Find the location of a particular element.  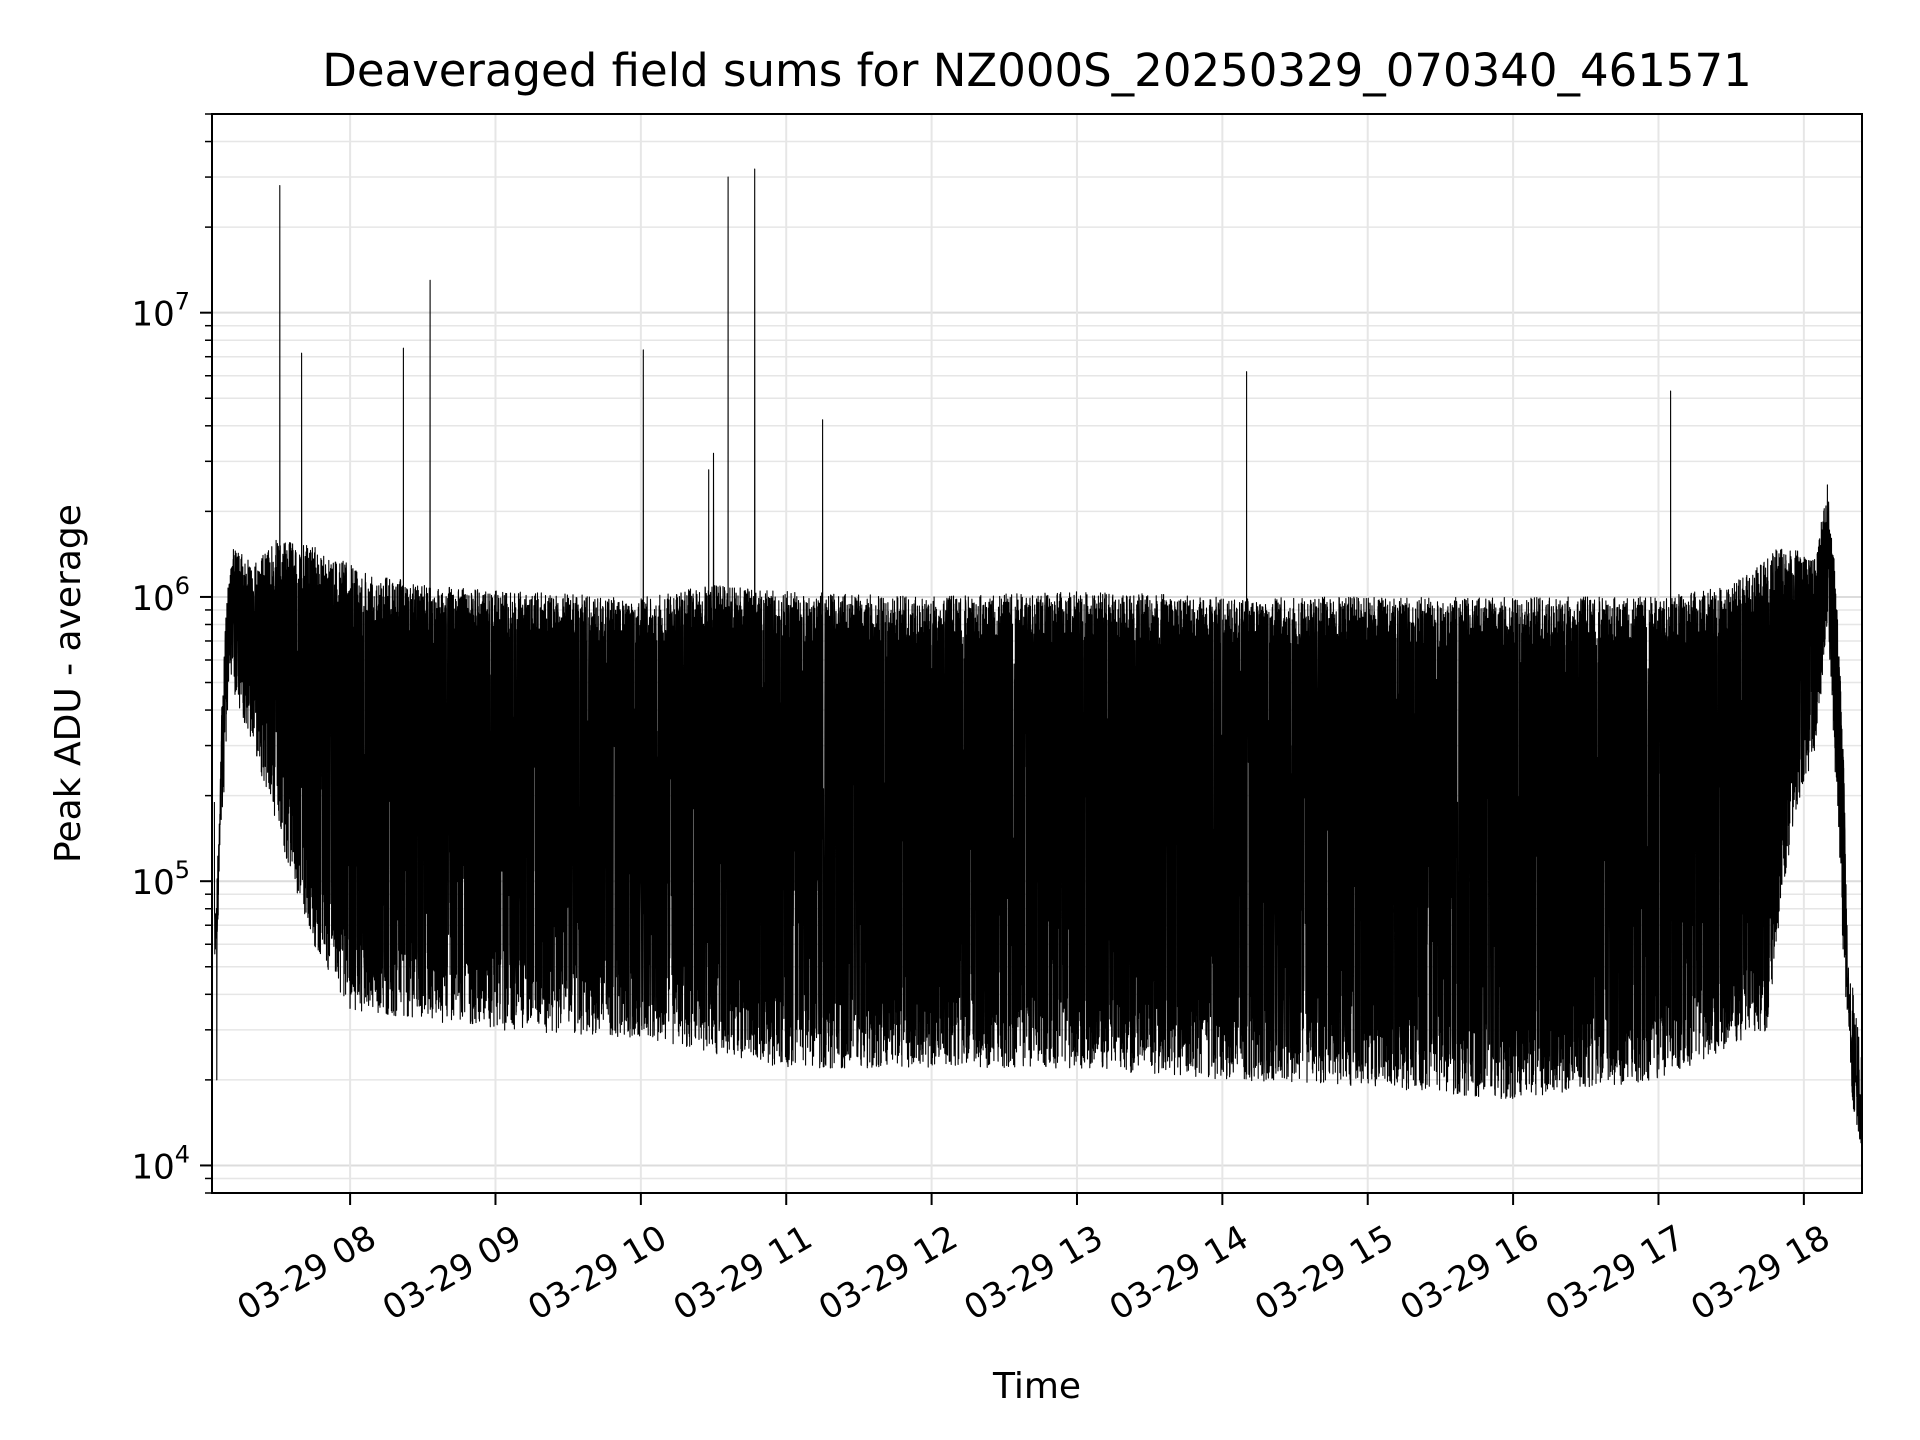

x-tick-label: 03-29 15 is located at coordinates (1324, 1273).